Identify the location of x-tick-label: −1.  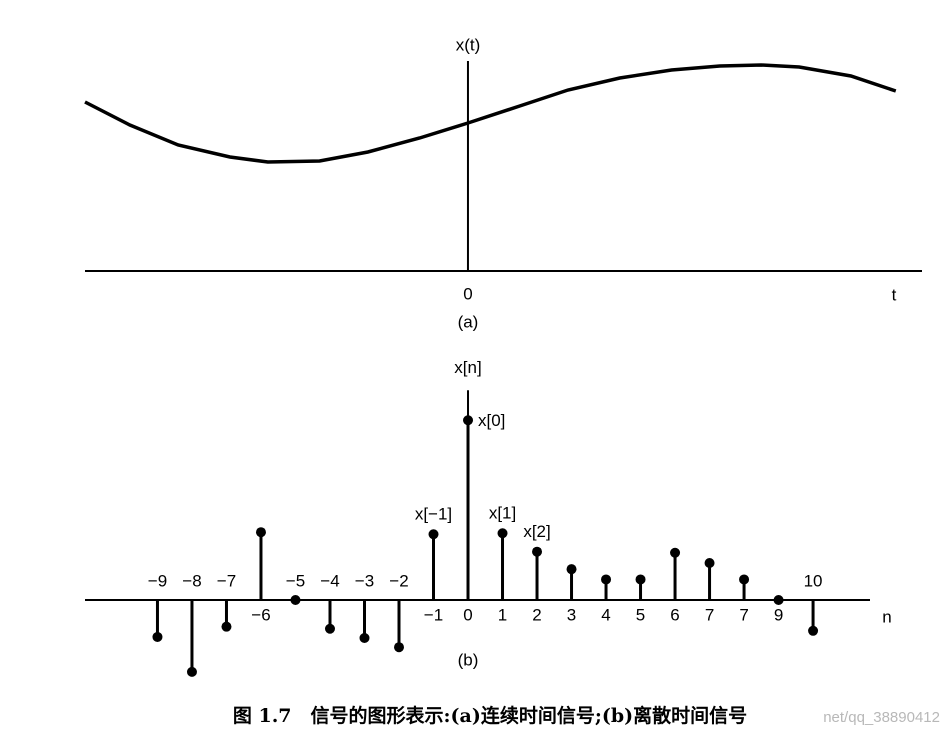
(433, 614).